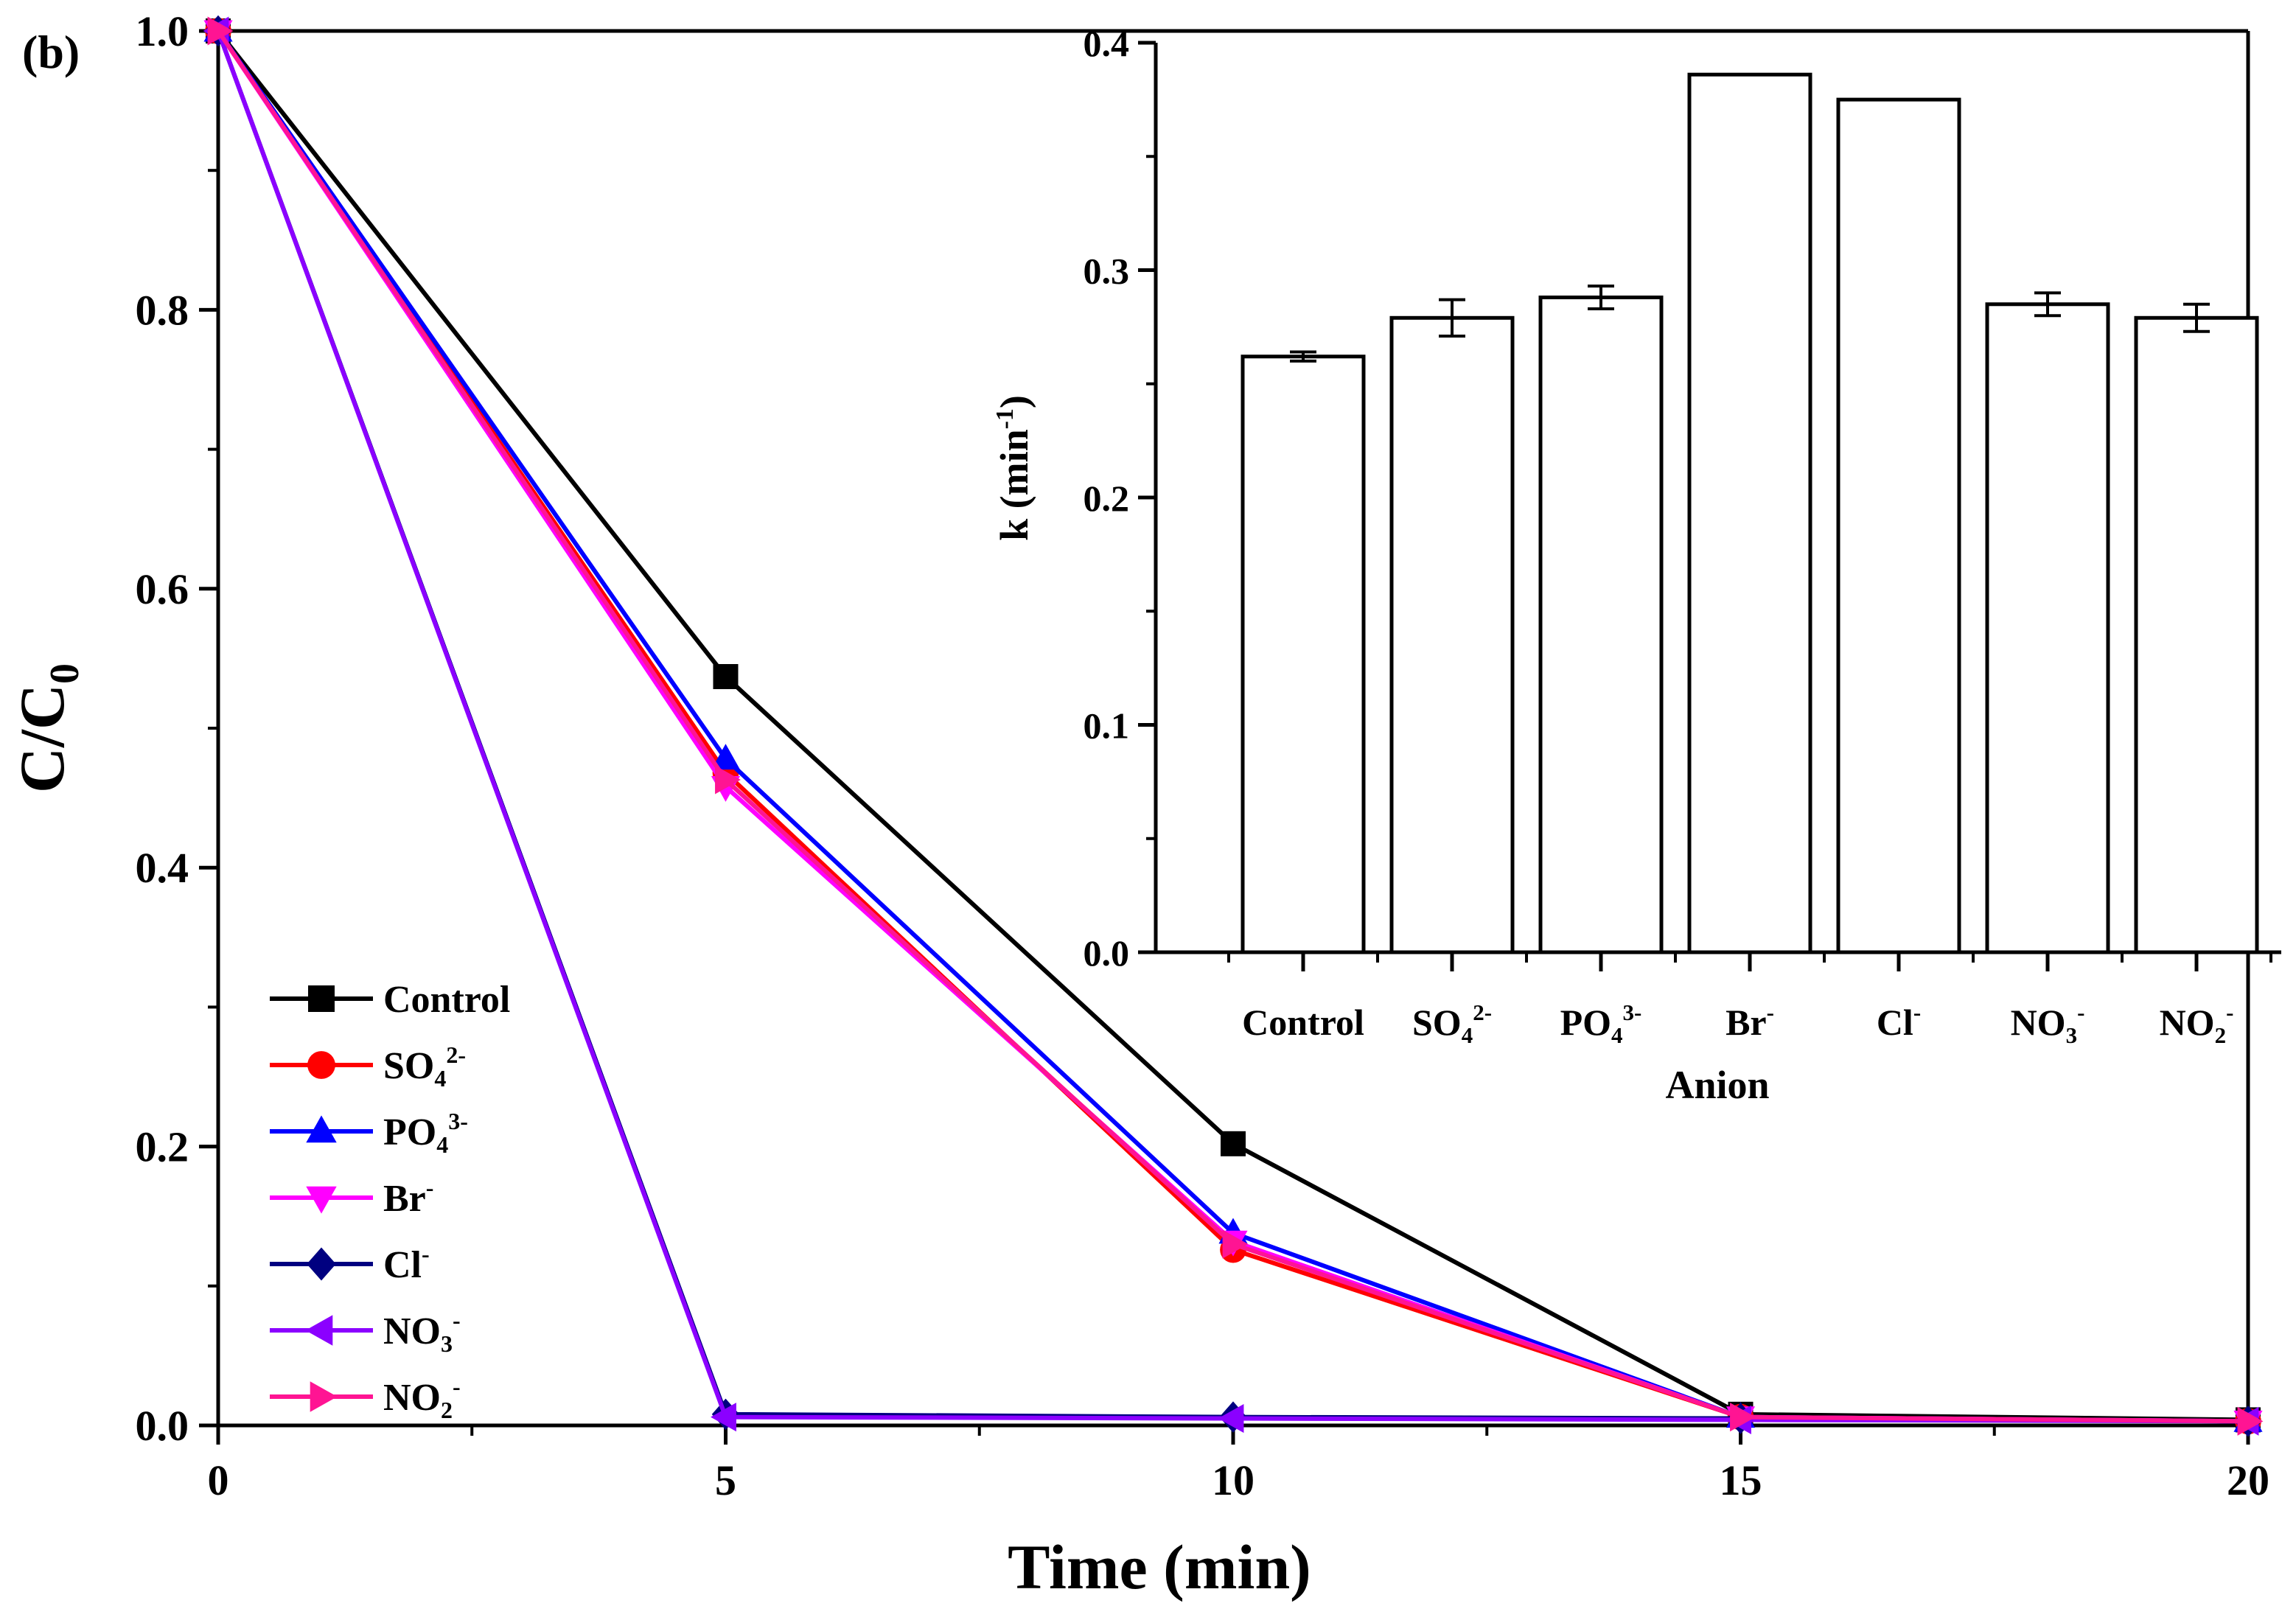 This screenshot has width=2296, height=1620. I want to click on inset-y-axis-title-group: k (min-1), so click(1013, 468).